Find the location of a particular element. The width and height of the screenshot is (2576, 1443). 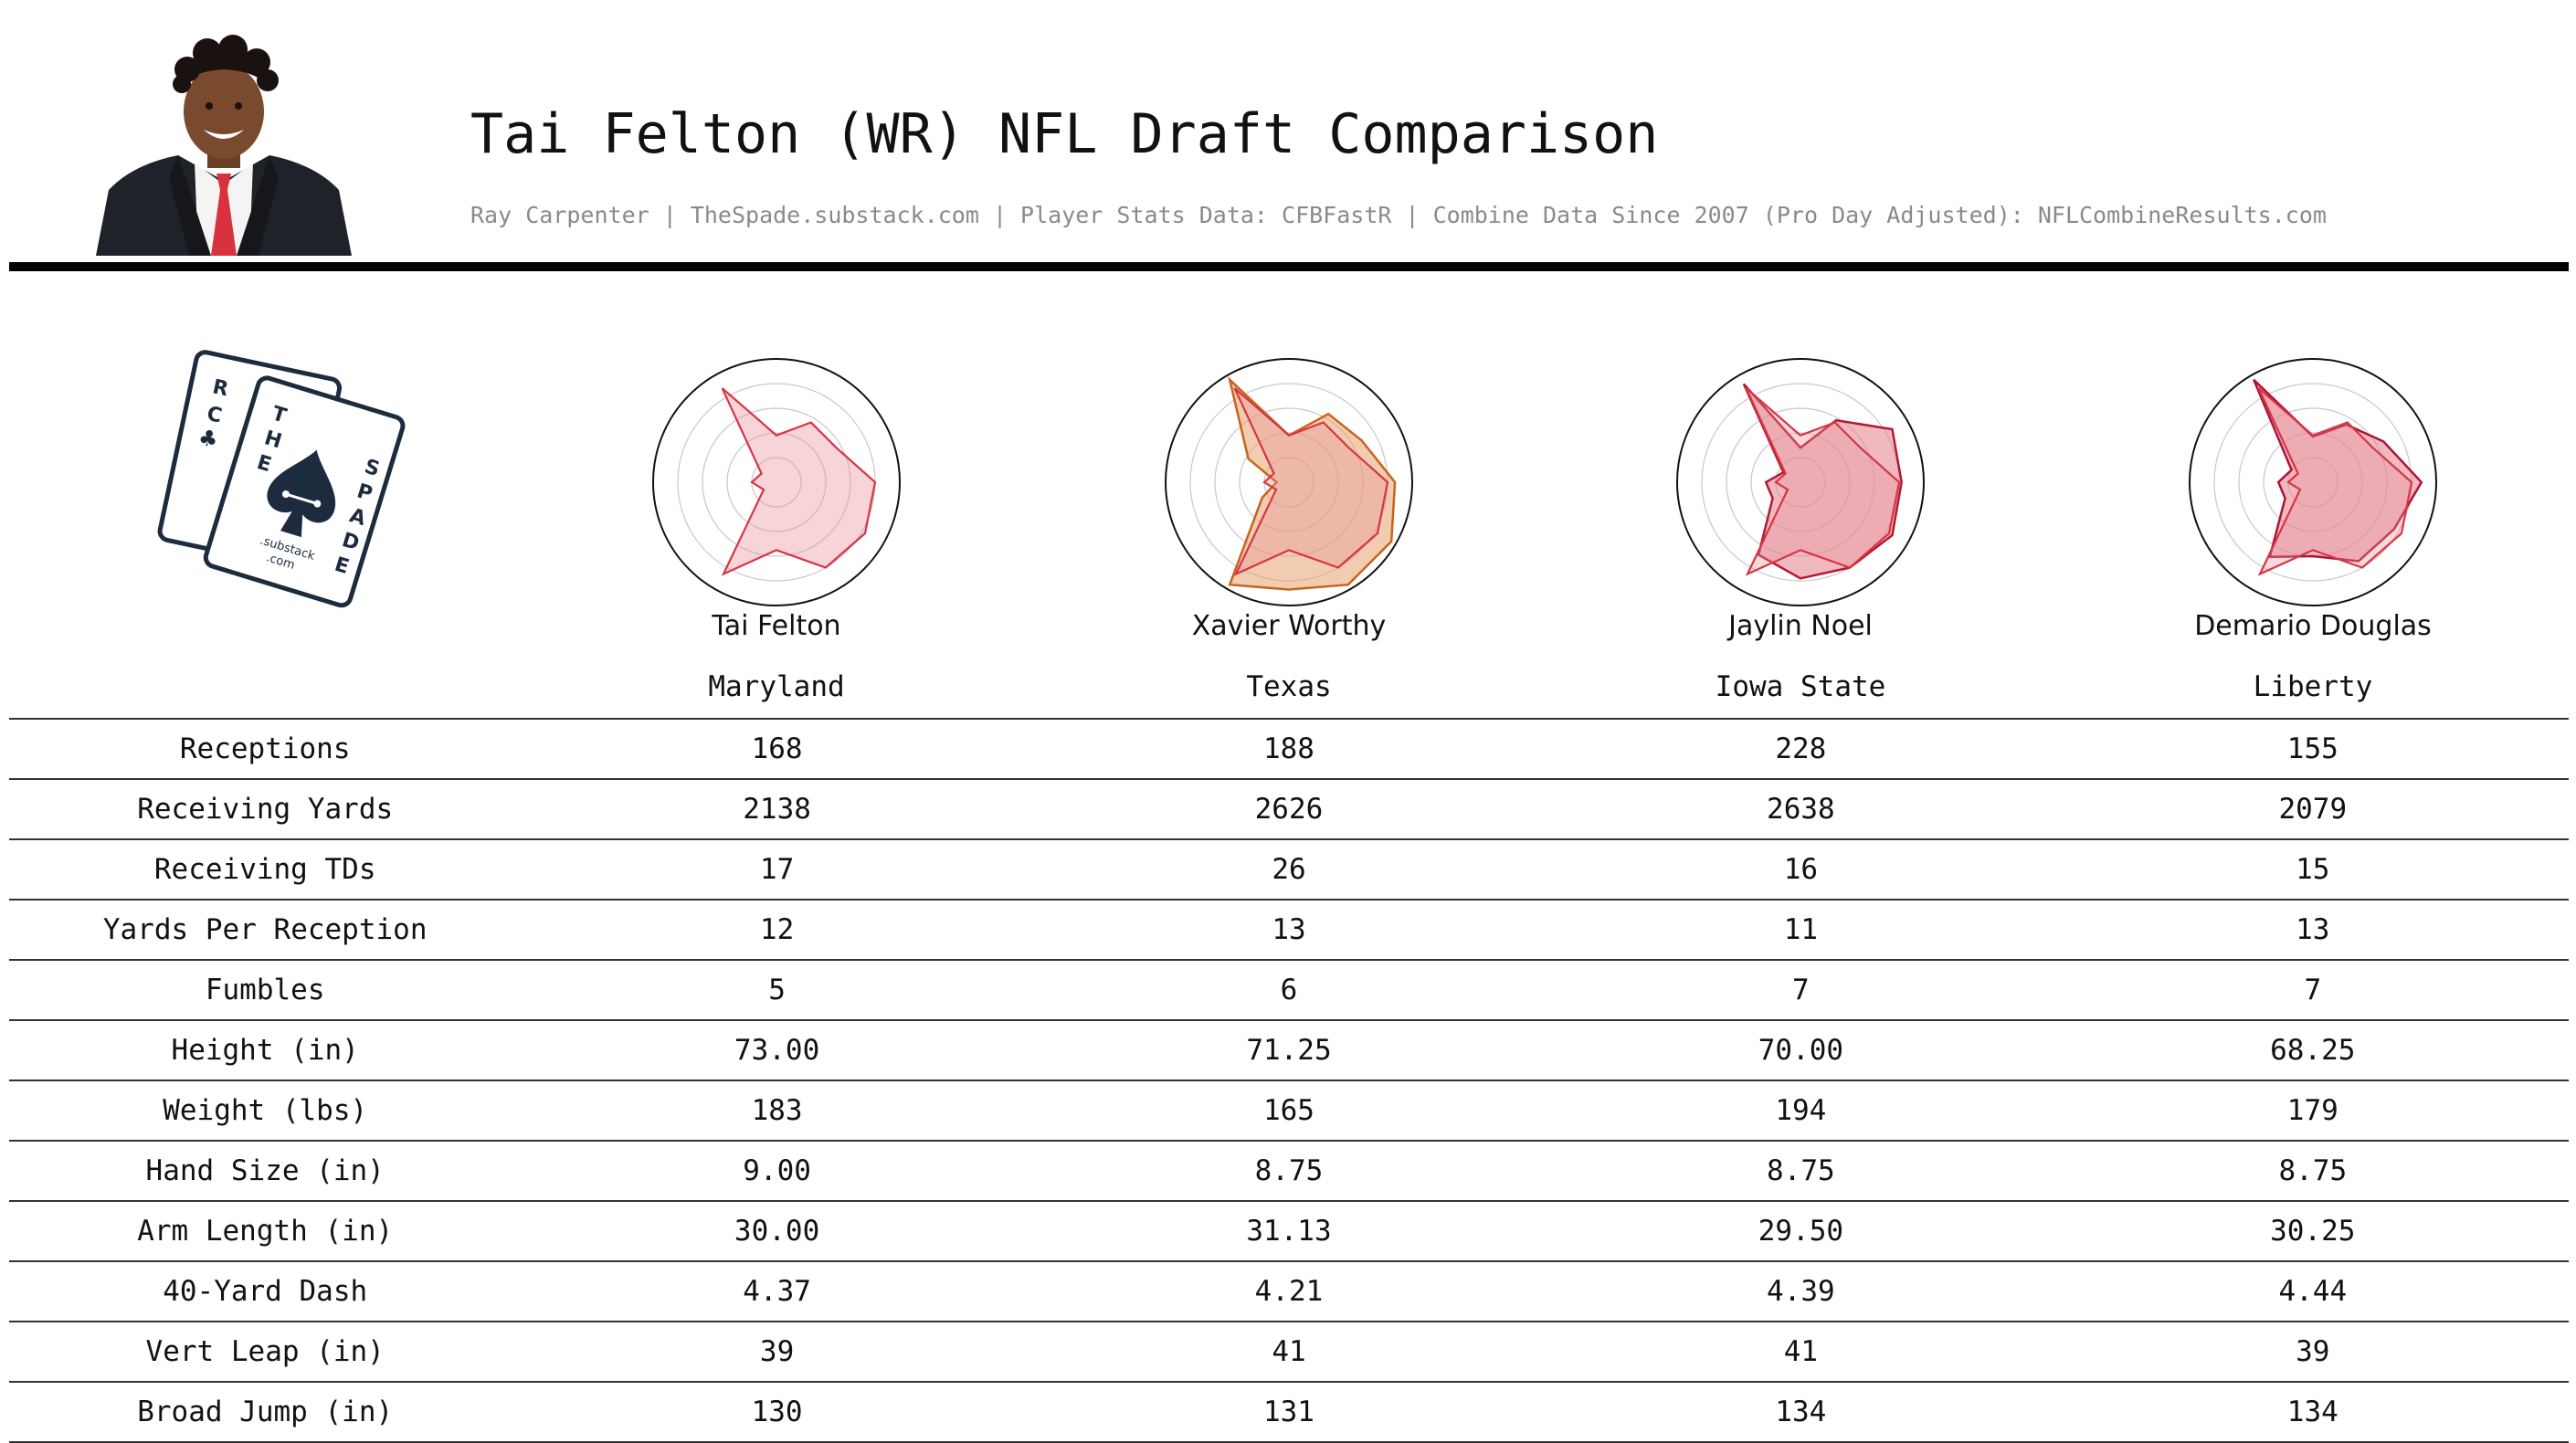

stat-value: 16 is located at coordinates (1801, 869).